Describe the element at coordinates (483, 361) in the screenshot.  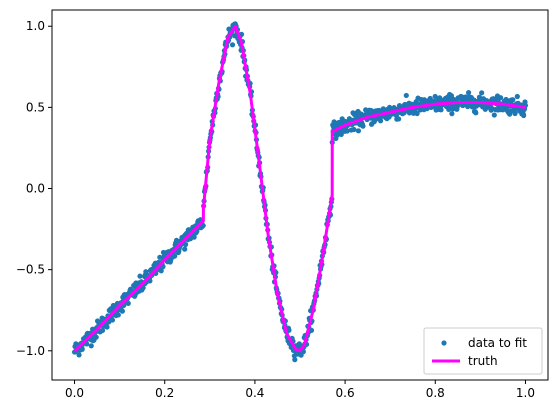
I see `legend-line-label: truth` at that location.